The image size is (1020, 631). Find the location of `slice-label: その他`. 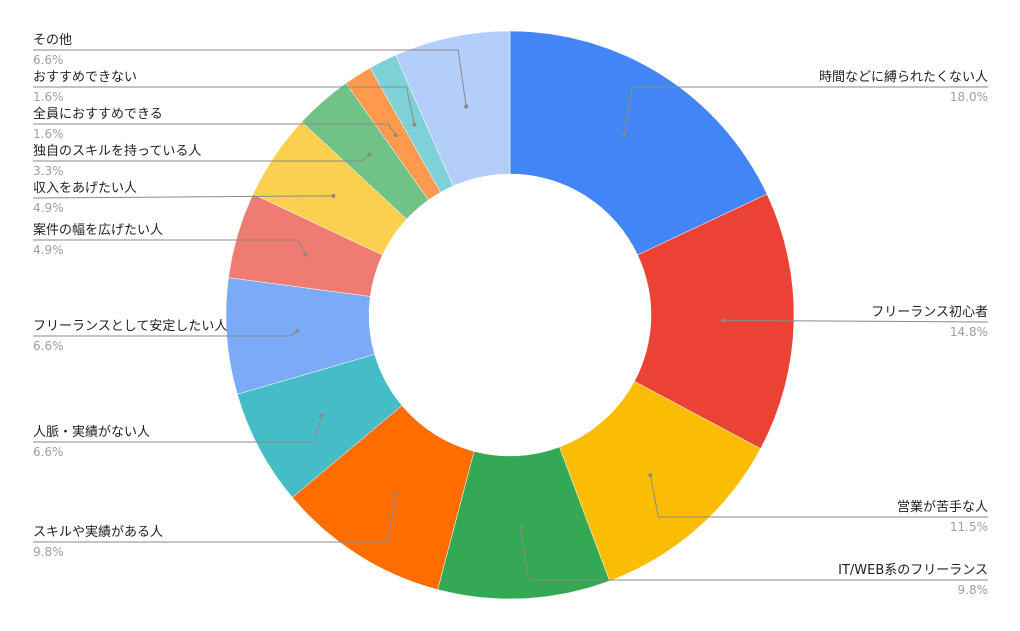

slice-label: その他 is located at coordinates (52, 40).